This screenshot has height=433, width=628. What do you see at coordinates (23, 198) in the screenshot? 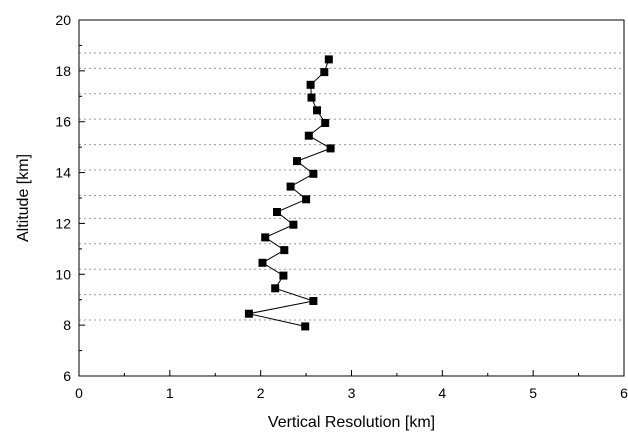
I see `y-axis-title: Altitude [km]` at bounding box center [23, 198].